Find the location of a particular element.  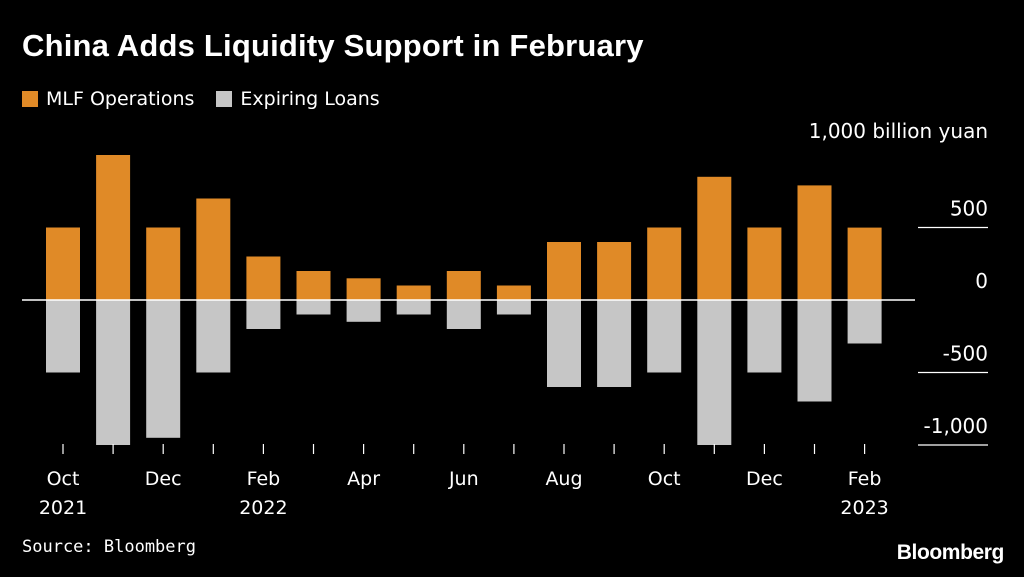

x-tick-label-16-0: Feb is located at coordinates (865, 479).